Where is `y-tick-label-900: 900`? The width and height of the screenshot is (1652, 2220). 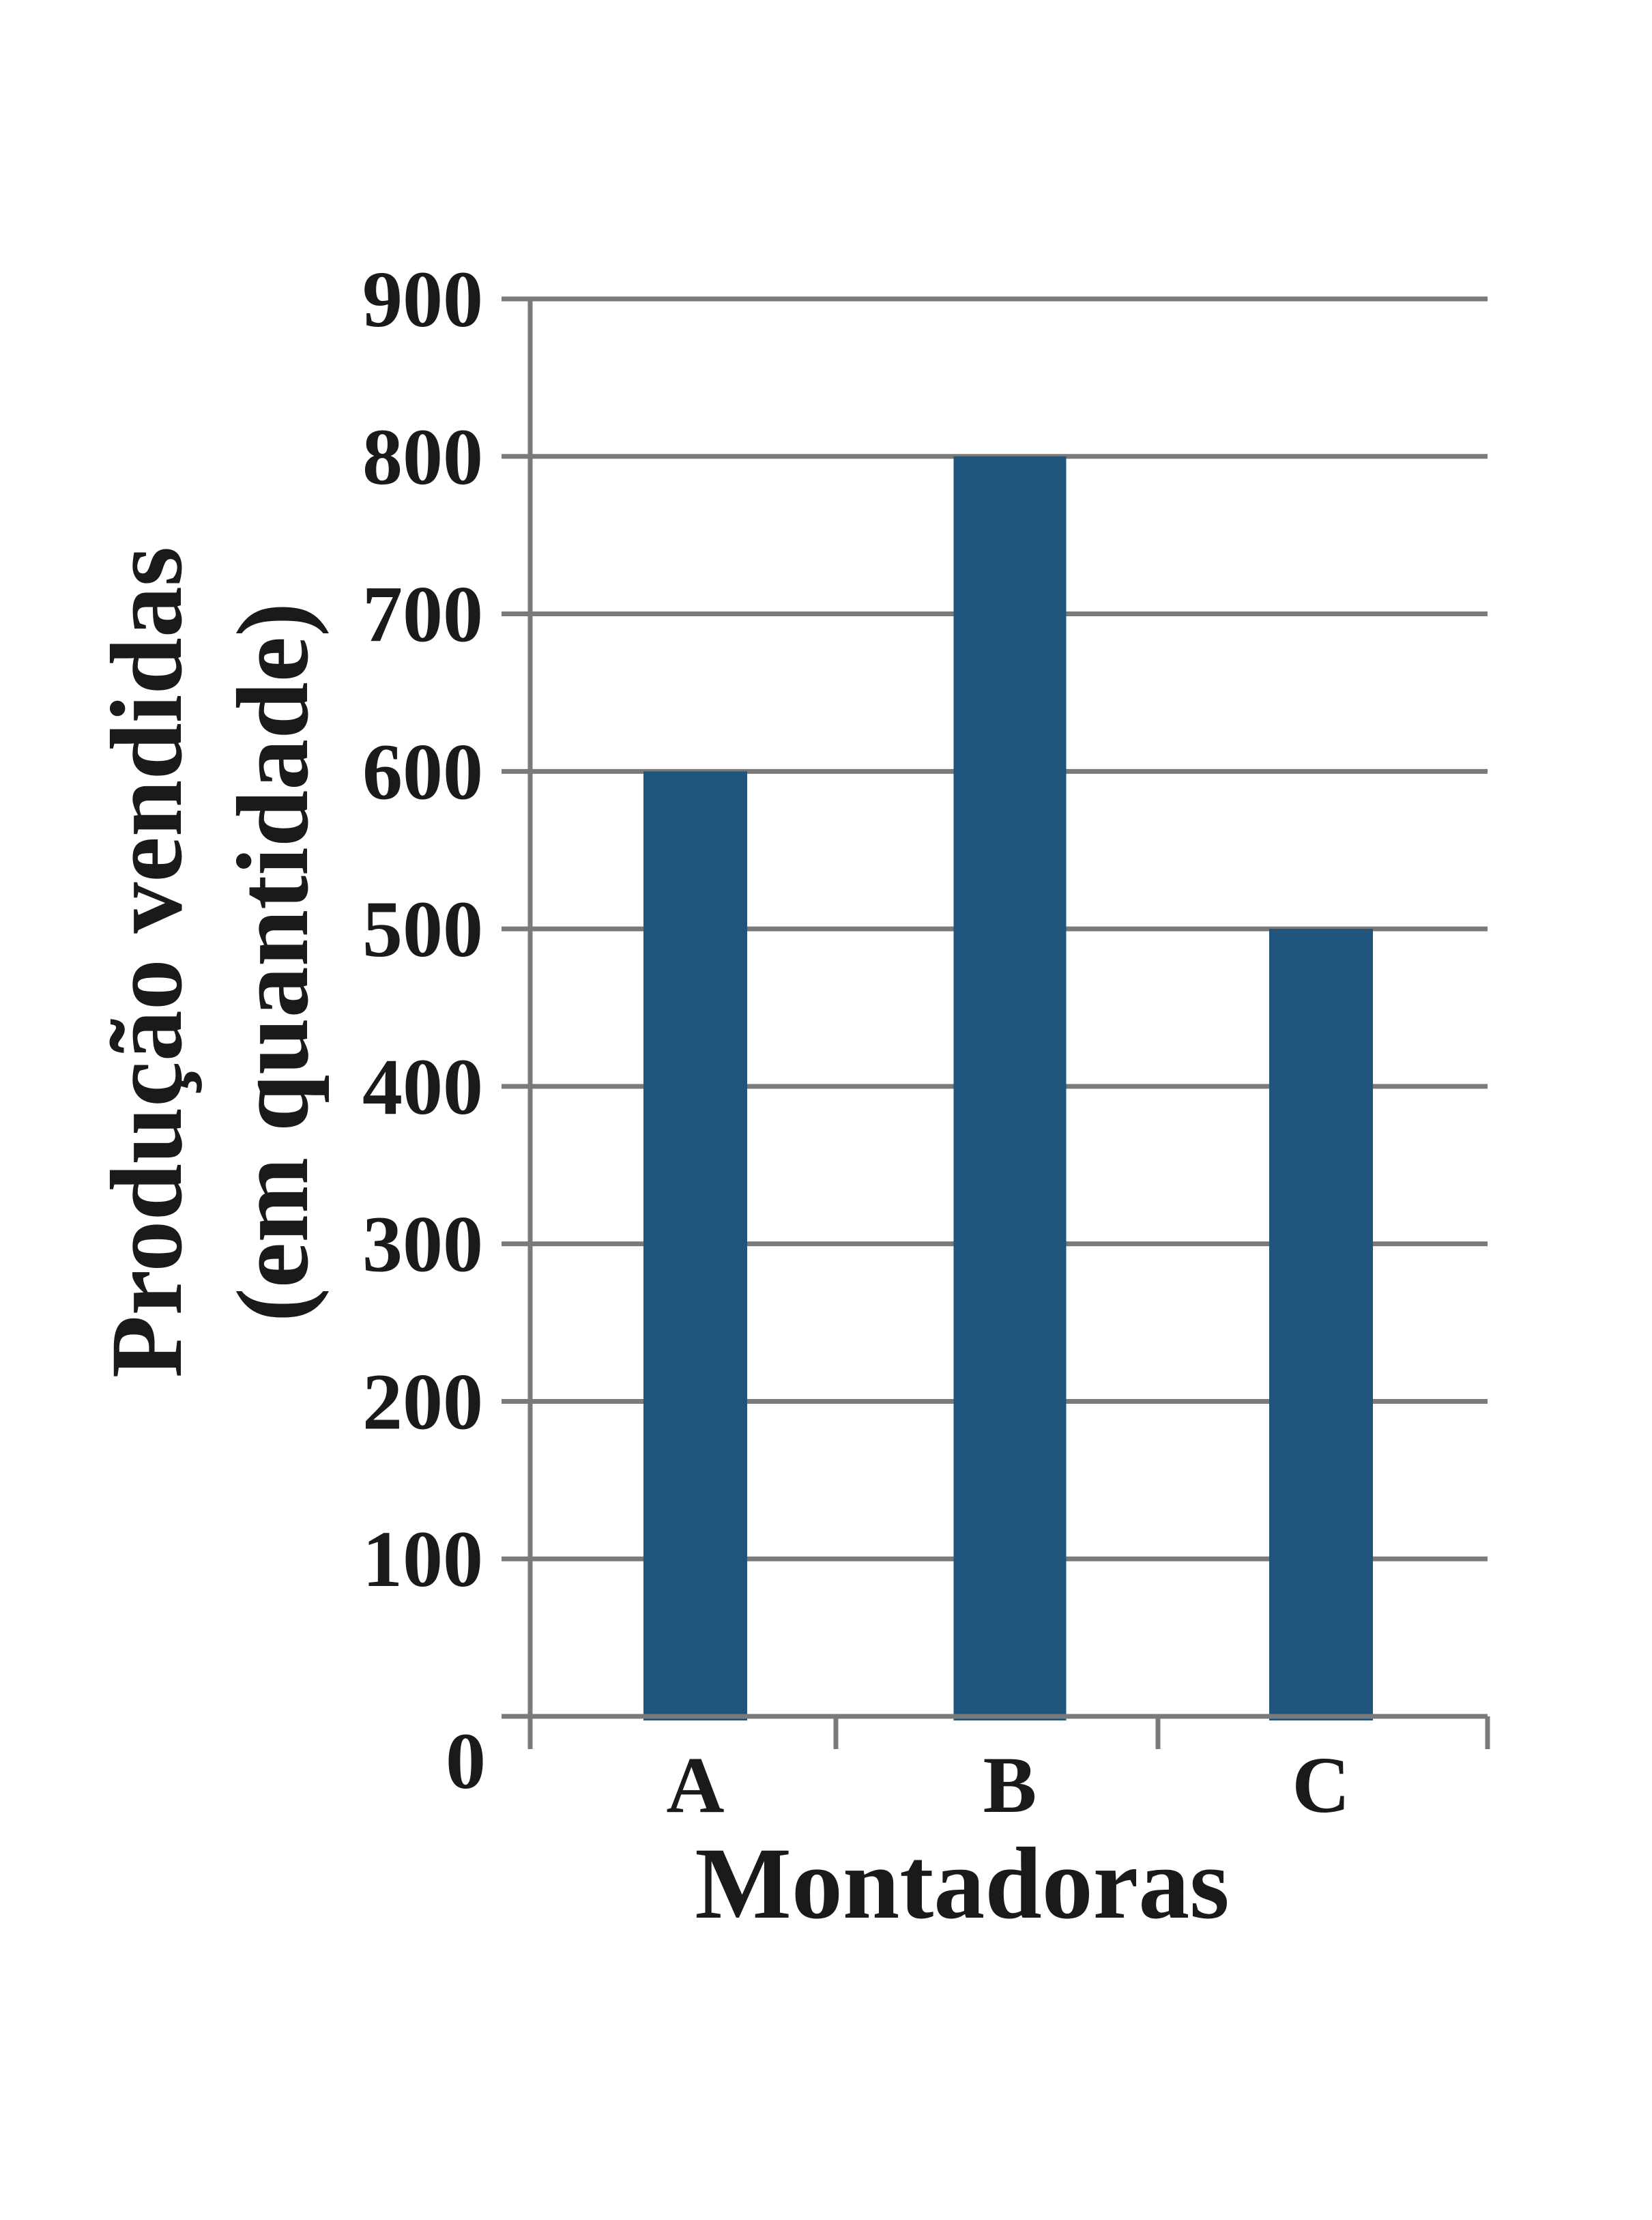 y-tick-label-900: 900 is located at coordinates (422, 299).